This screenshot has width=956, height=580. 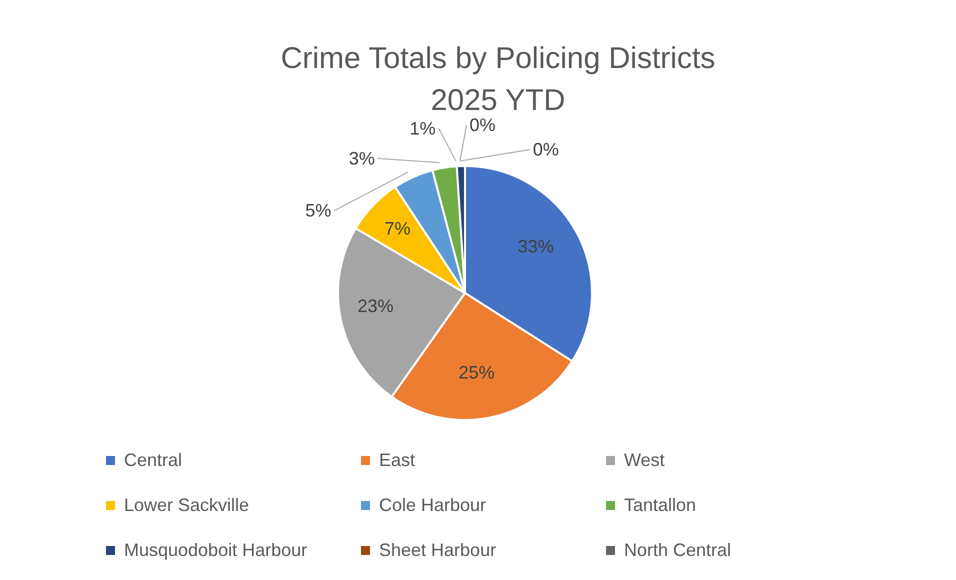 I want to click on data-label: 3%, so click(x=361, y=158).